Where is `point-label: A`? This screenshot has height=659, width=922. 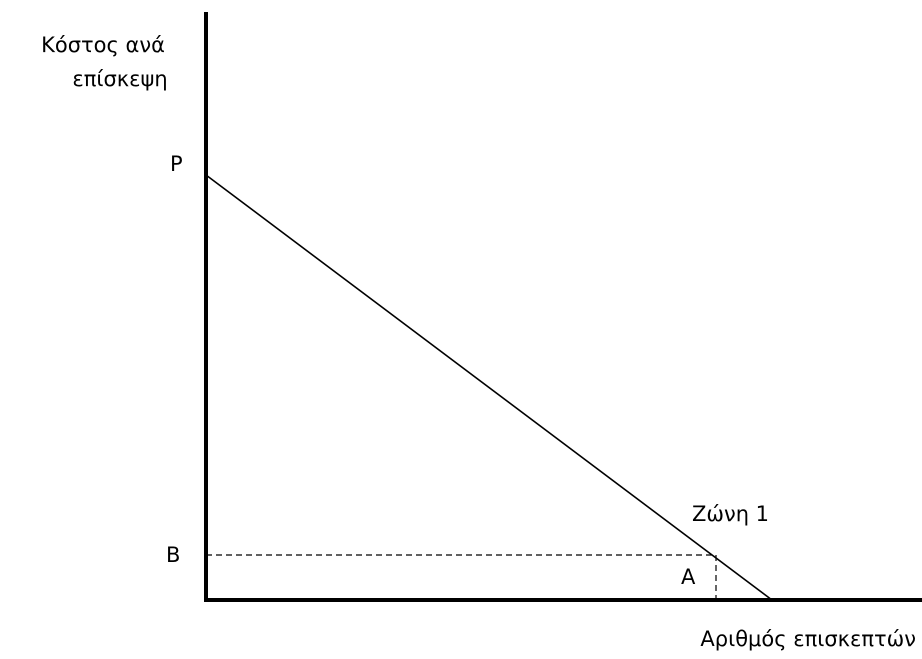
point-label: A is located at coordinates (688, 577).